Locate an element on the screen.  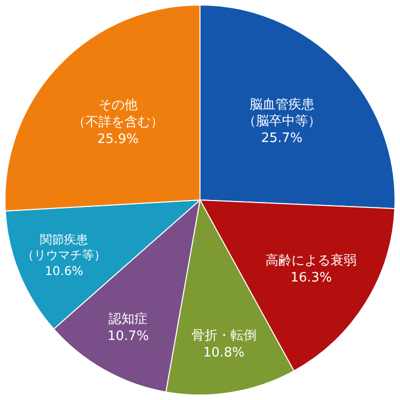
data-label: 10.8% is located at coordinates (223, 352).